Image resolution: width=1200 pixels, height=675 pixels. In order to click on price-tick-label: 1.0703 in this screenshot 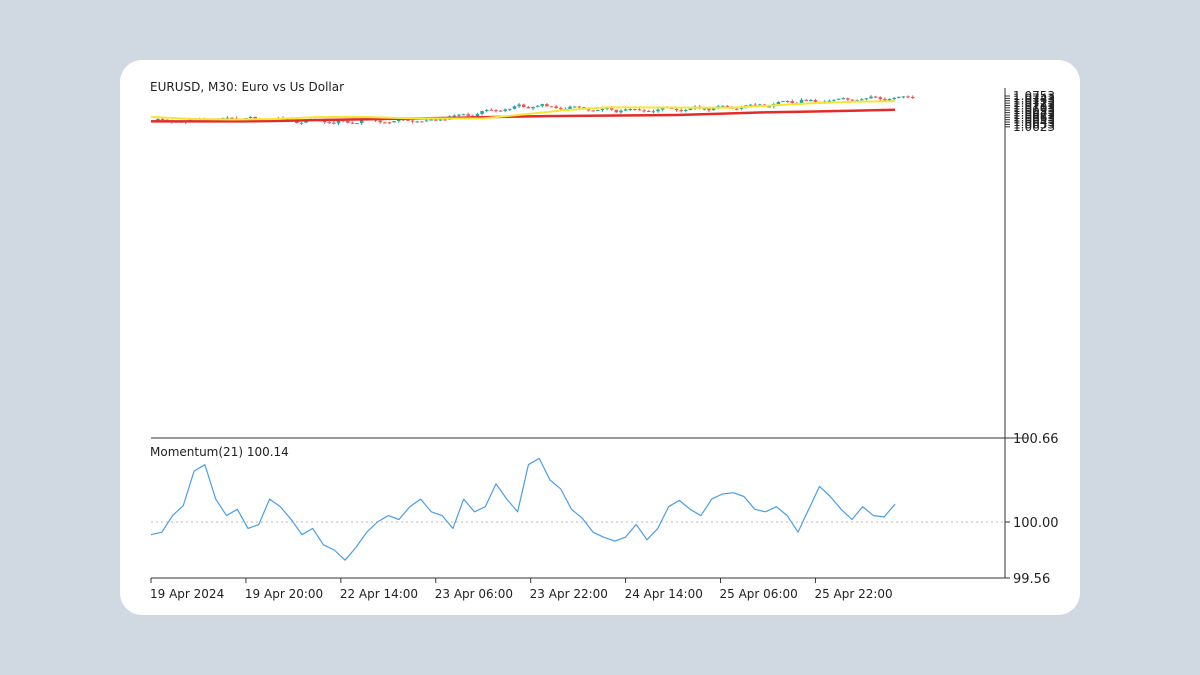, I will do `click(1034, 108)`.